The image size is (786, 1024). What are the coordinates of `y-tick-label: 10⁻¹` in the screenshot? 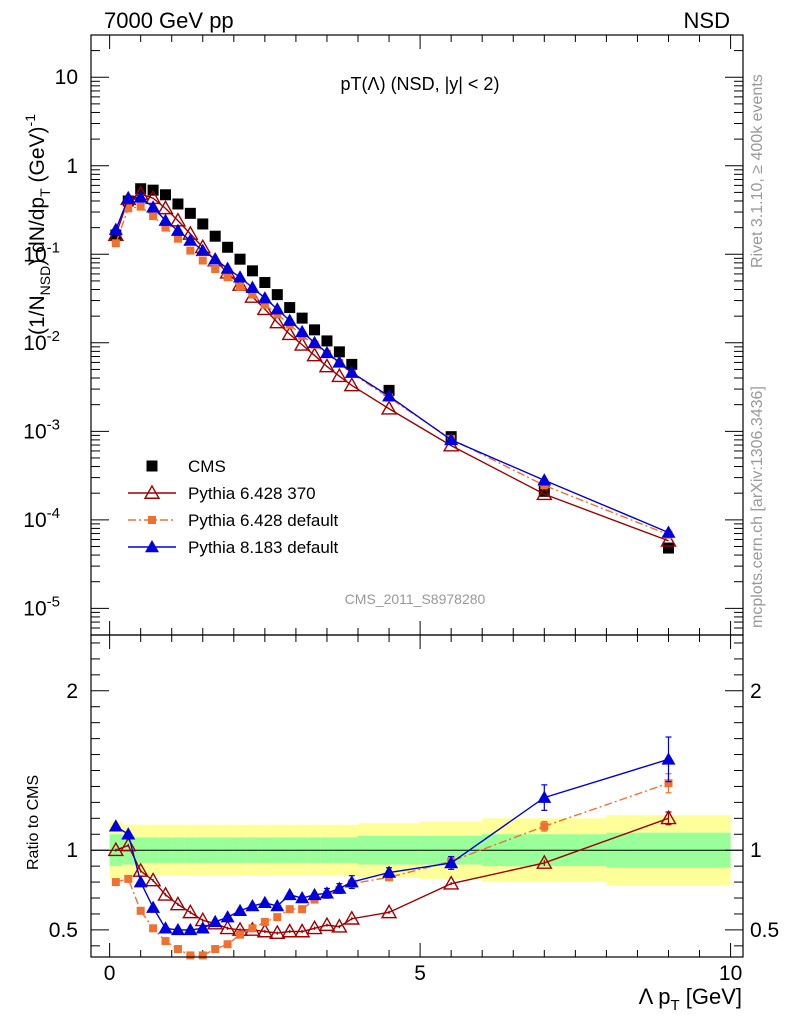 It's located at (41, 252).